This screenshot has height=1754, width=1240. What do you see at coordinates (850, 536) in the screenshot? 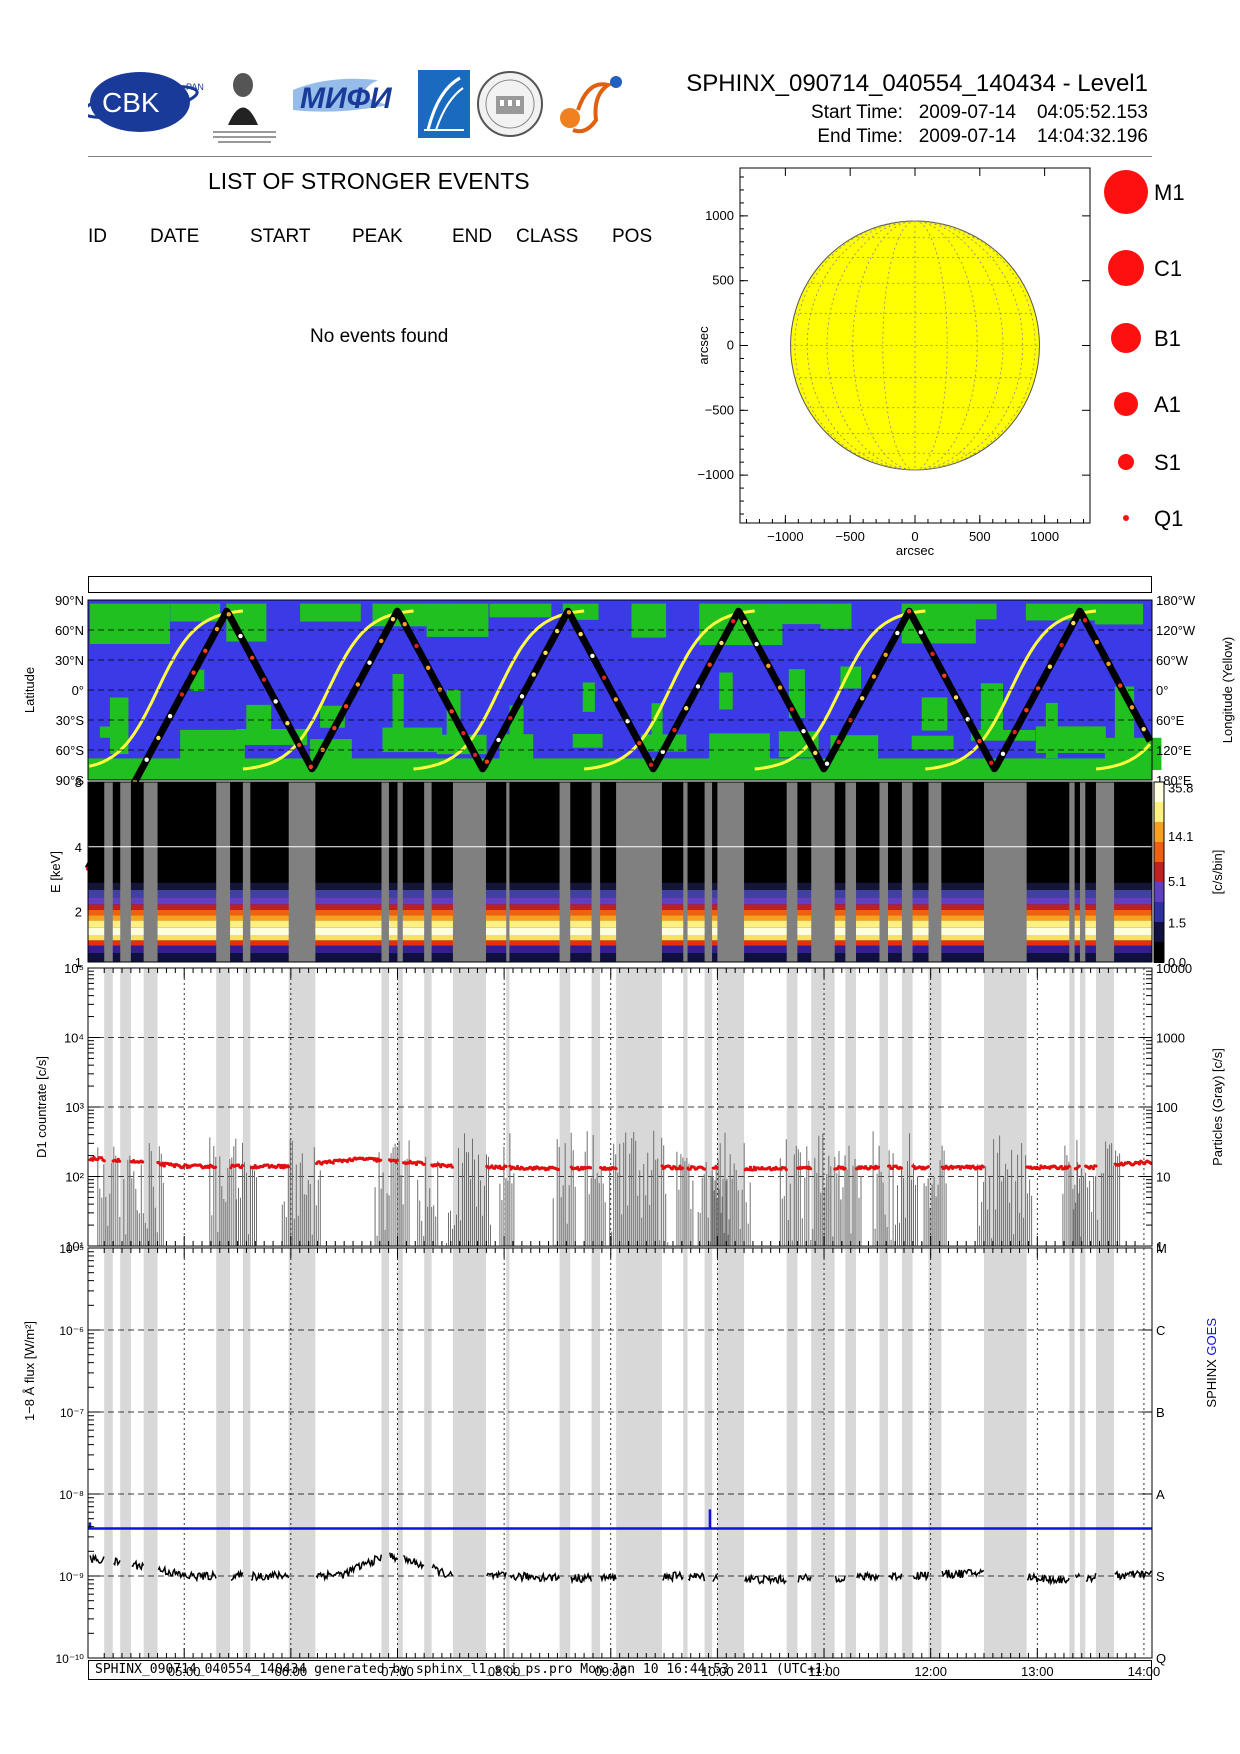
I see `sun-map-xtick-label: −500` at bounding box center [850, 536].